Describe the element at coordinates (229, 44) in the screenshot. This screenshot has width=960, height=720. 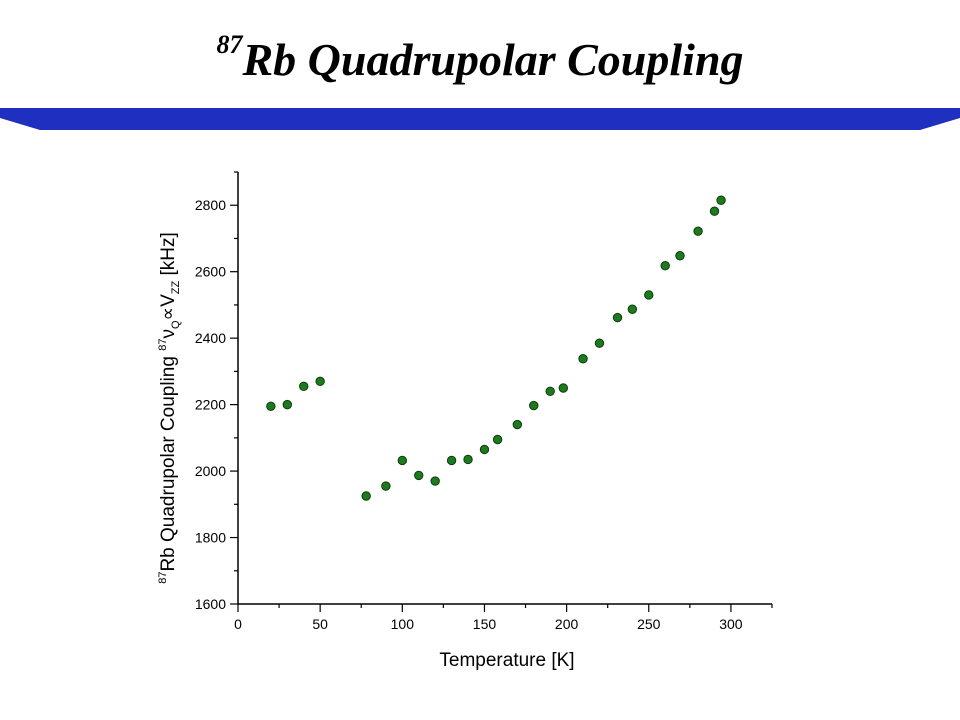
I see `title-isotope-superscript: 87` at that location.